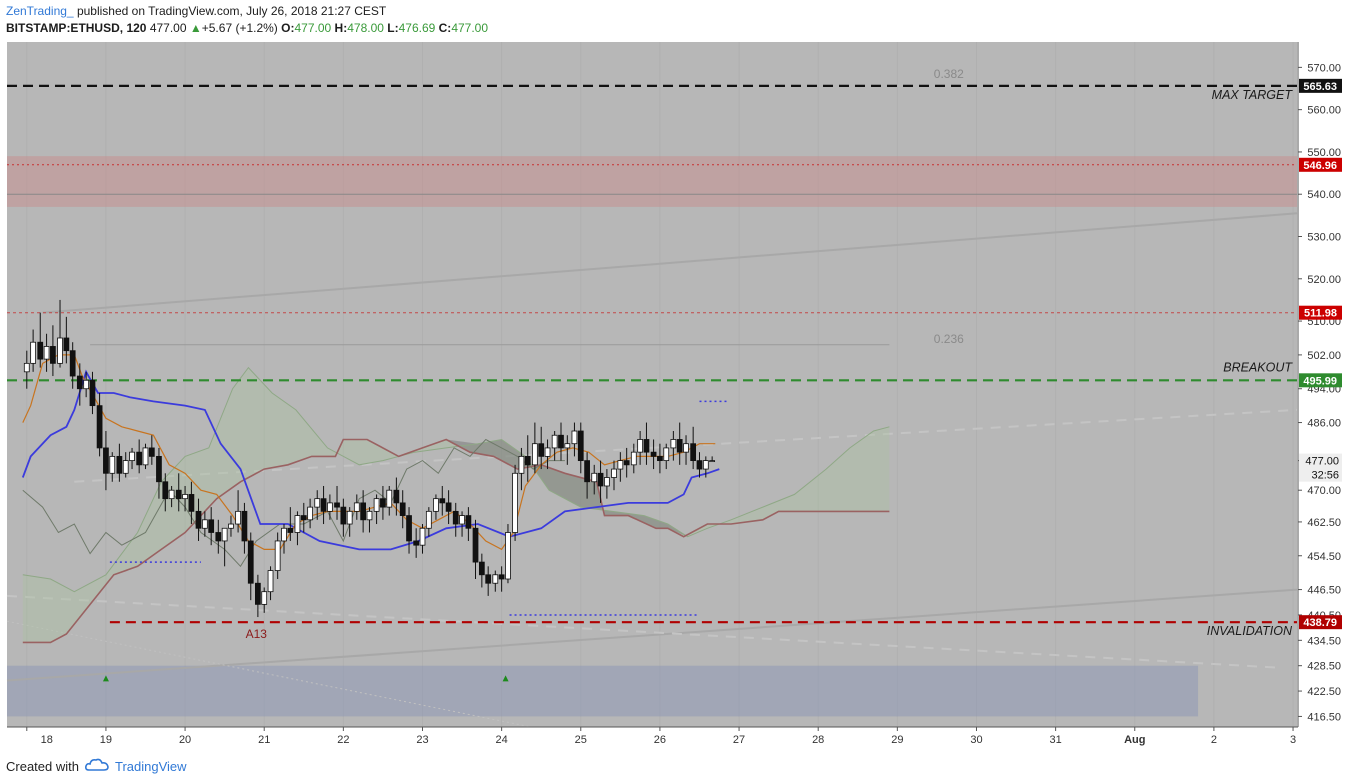  I want to click on channel-line-lower, so click(644, 631).